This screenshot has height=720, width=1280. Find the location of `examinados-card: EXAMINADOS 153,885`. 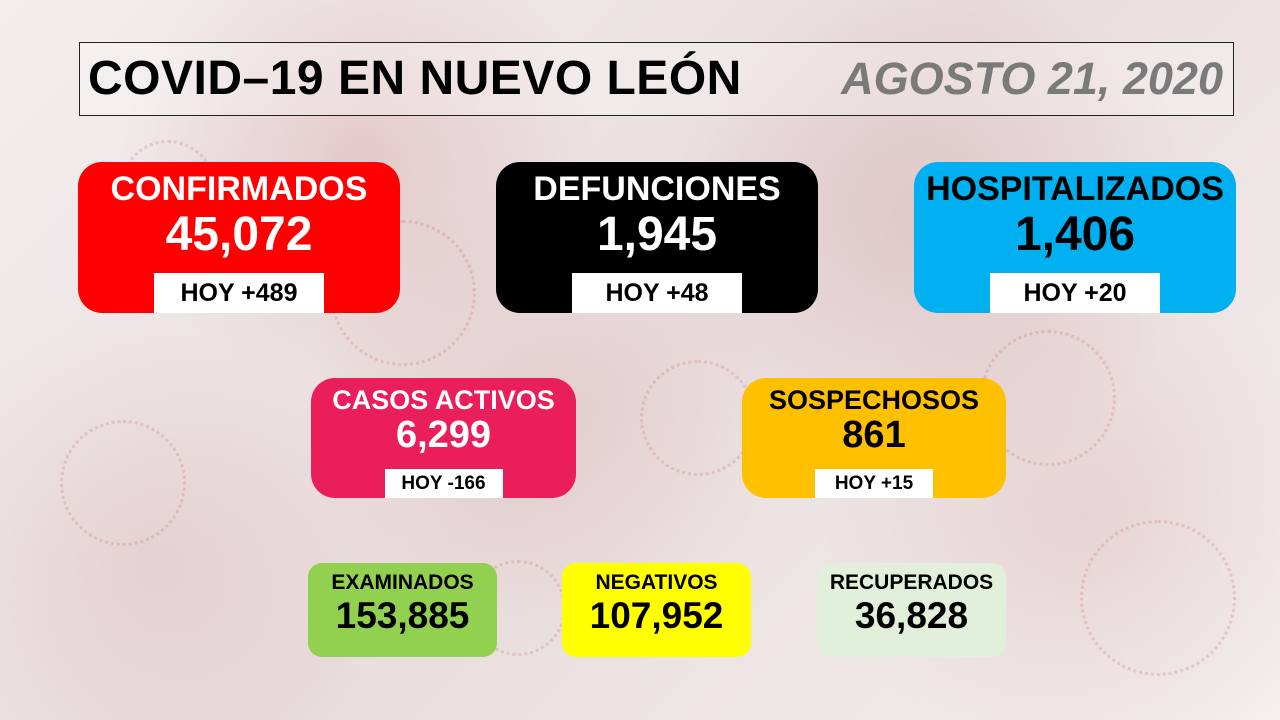

examinados-card: EXAMINADOS 153,885 is located at coordinates (402, 610).